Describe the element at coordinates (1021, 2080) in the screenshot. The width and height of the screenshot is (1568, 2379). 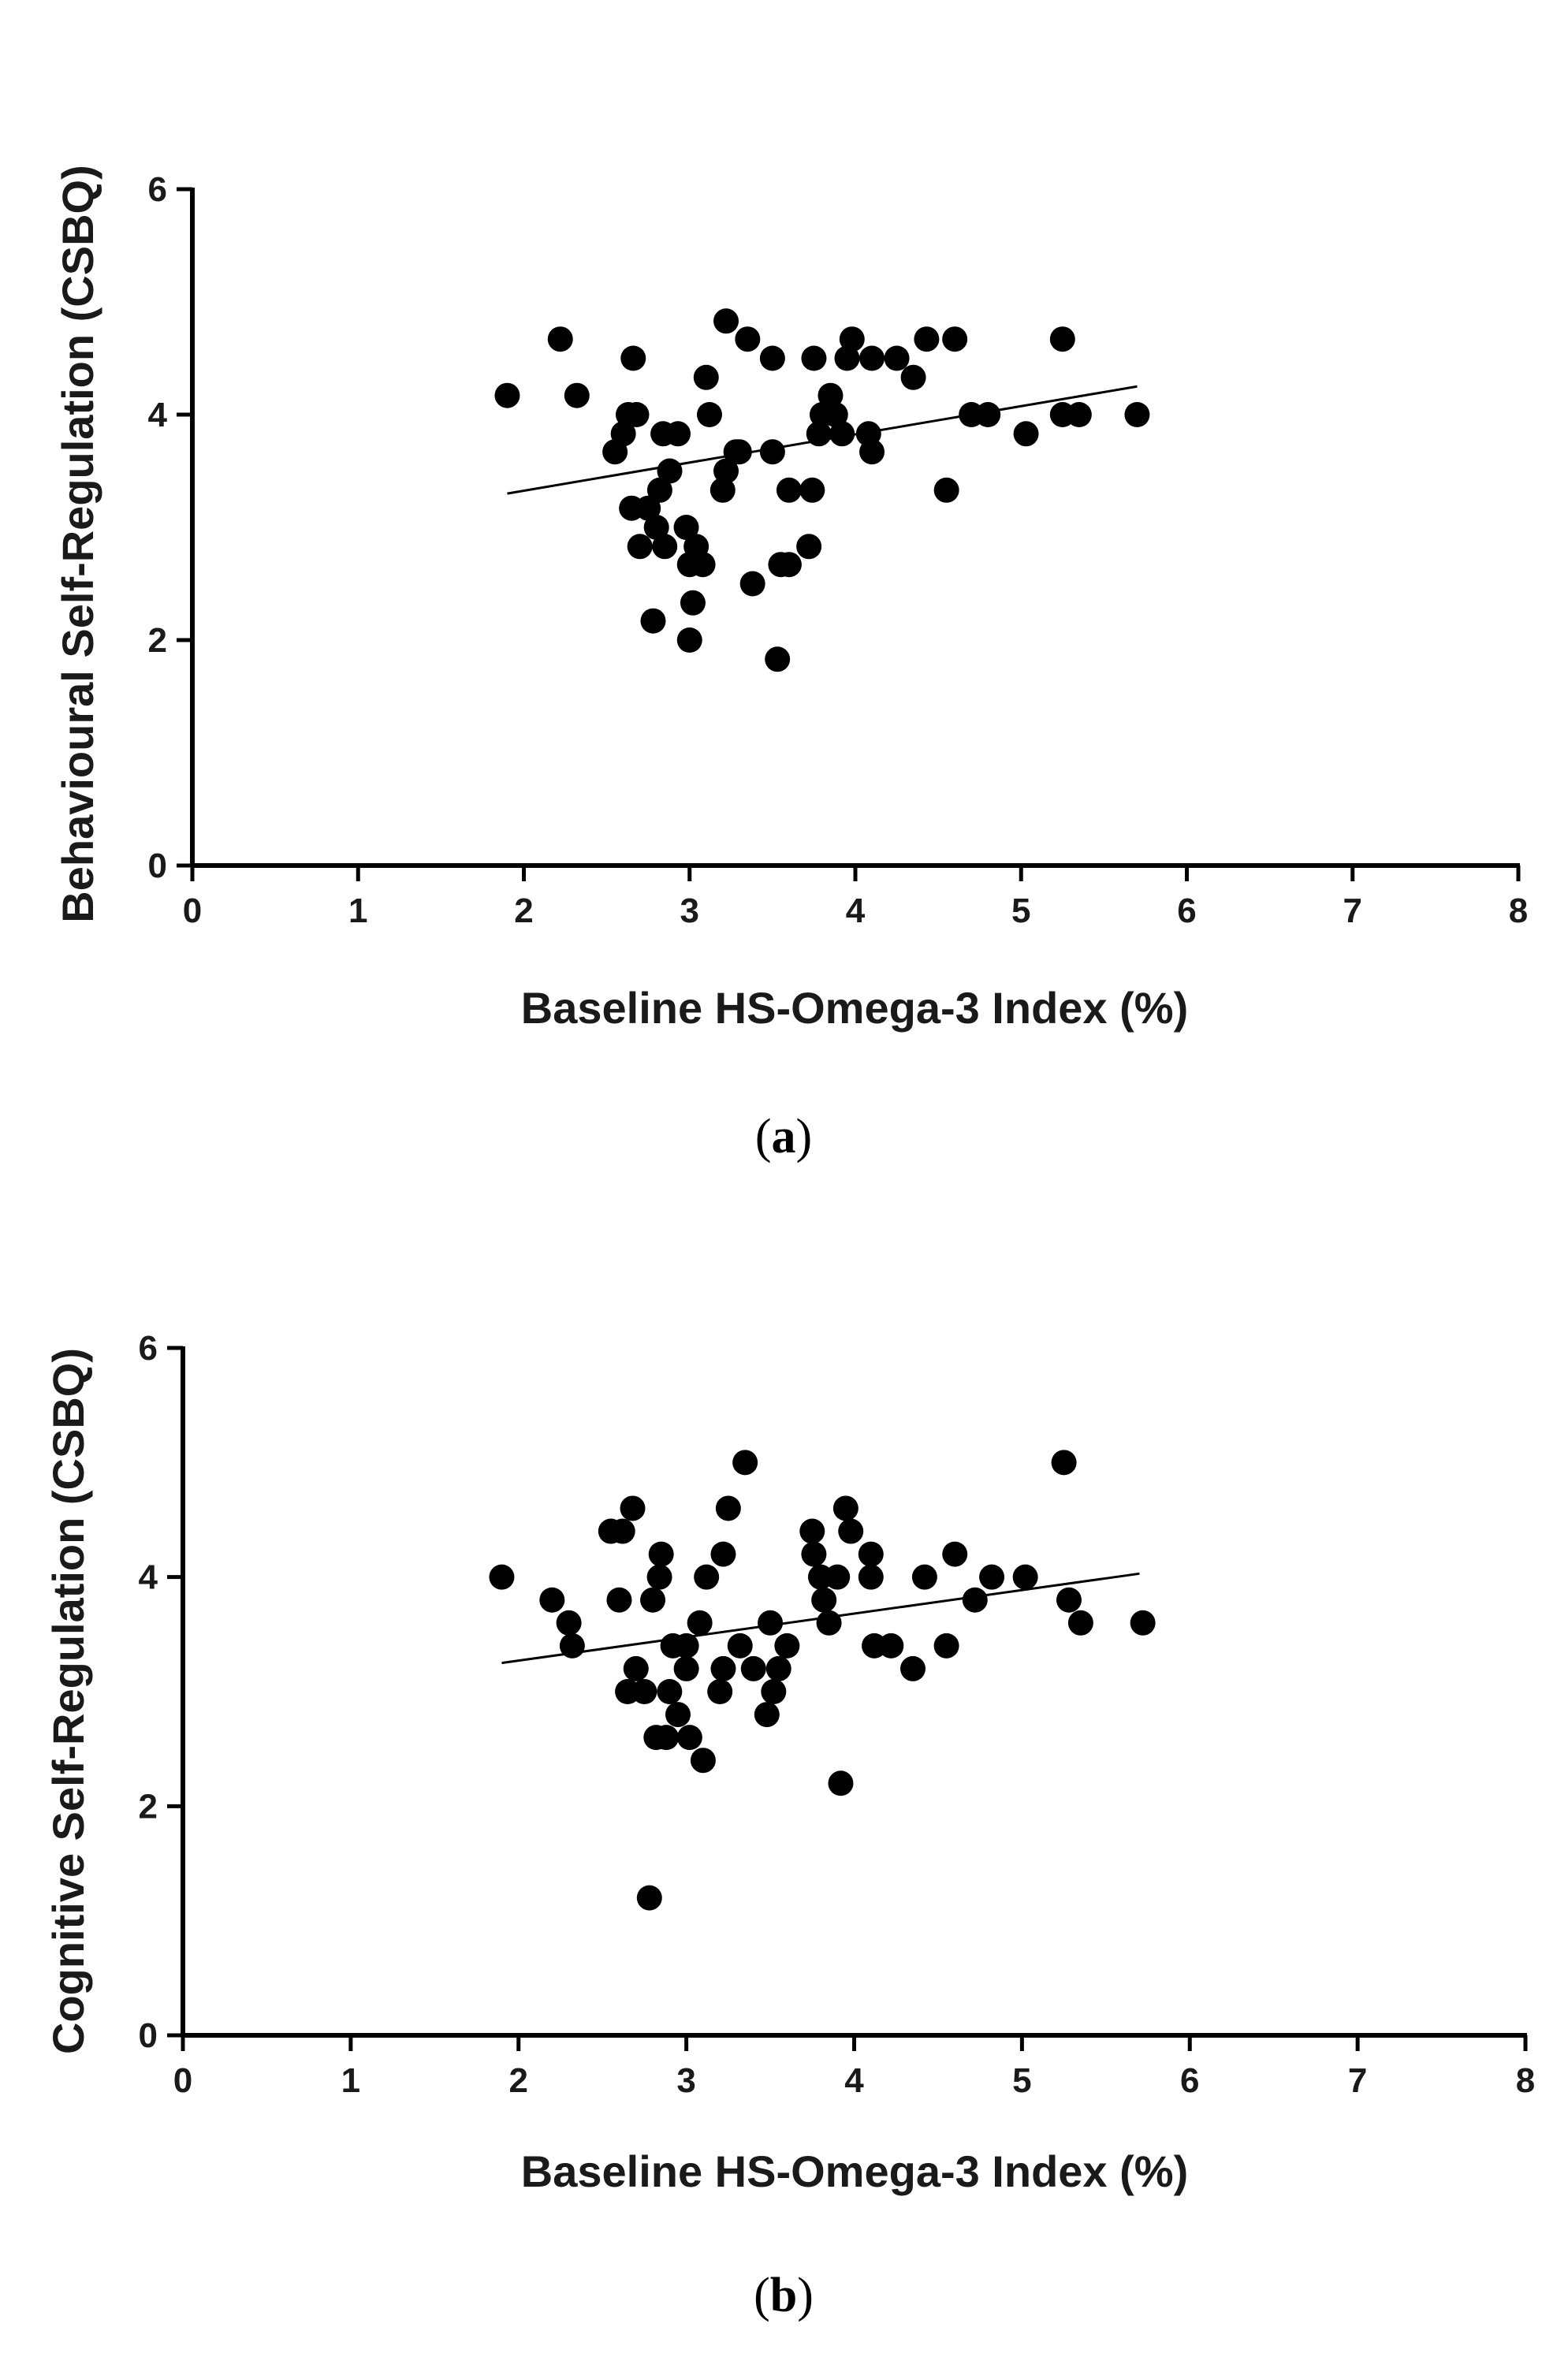
I see `panel-b-xtick-label: 5` at that location.